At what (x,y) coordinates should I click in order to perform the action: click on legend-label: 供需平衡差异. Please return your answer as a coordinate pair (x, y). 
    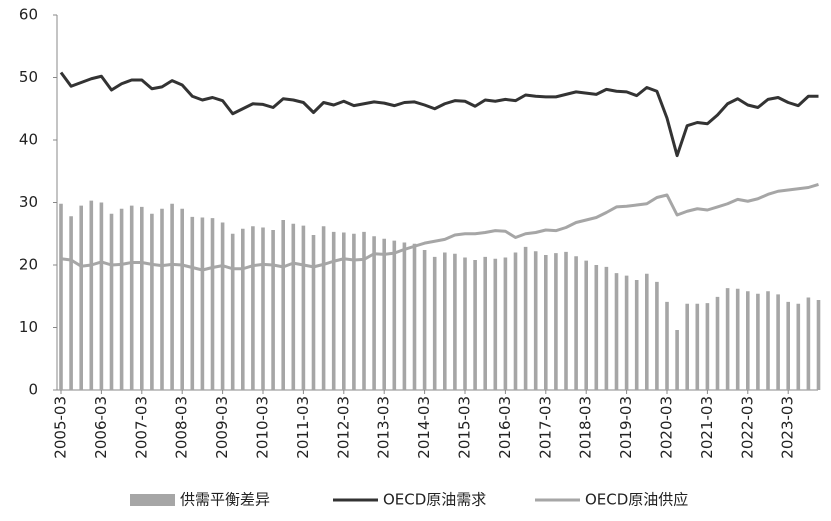
    Looking at the image, I should click on (225, 500).